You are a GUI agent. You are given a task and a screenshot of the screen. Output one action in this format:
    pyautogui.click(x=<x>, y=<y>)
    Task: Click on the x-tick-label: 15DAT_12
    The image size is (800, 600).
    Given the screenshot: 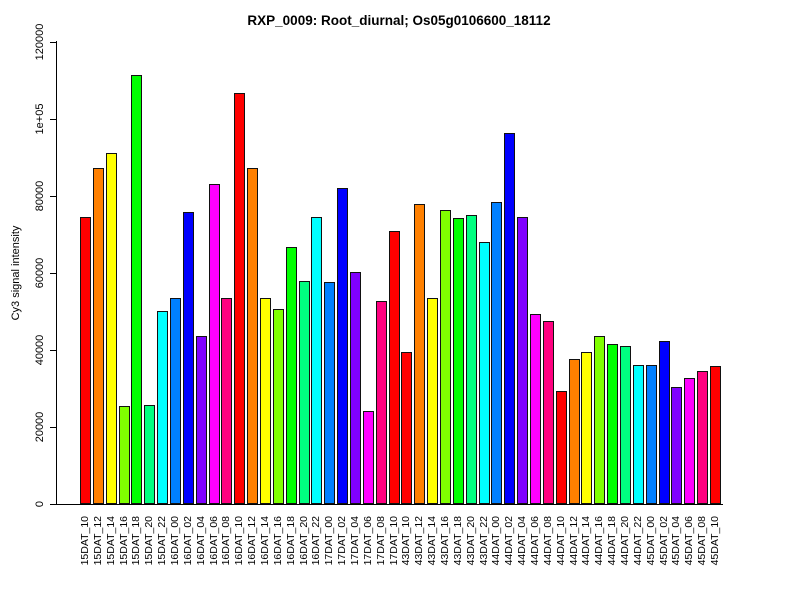 What is the action you would take?
    pyautogui.click(x=97, y=541)
    